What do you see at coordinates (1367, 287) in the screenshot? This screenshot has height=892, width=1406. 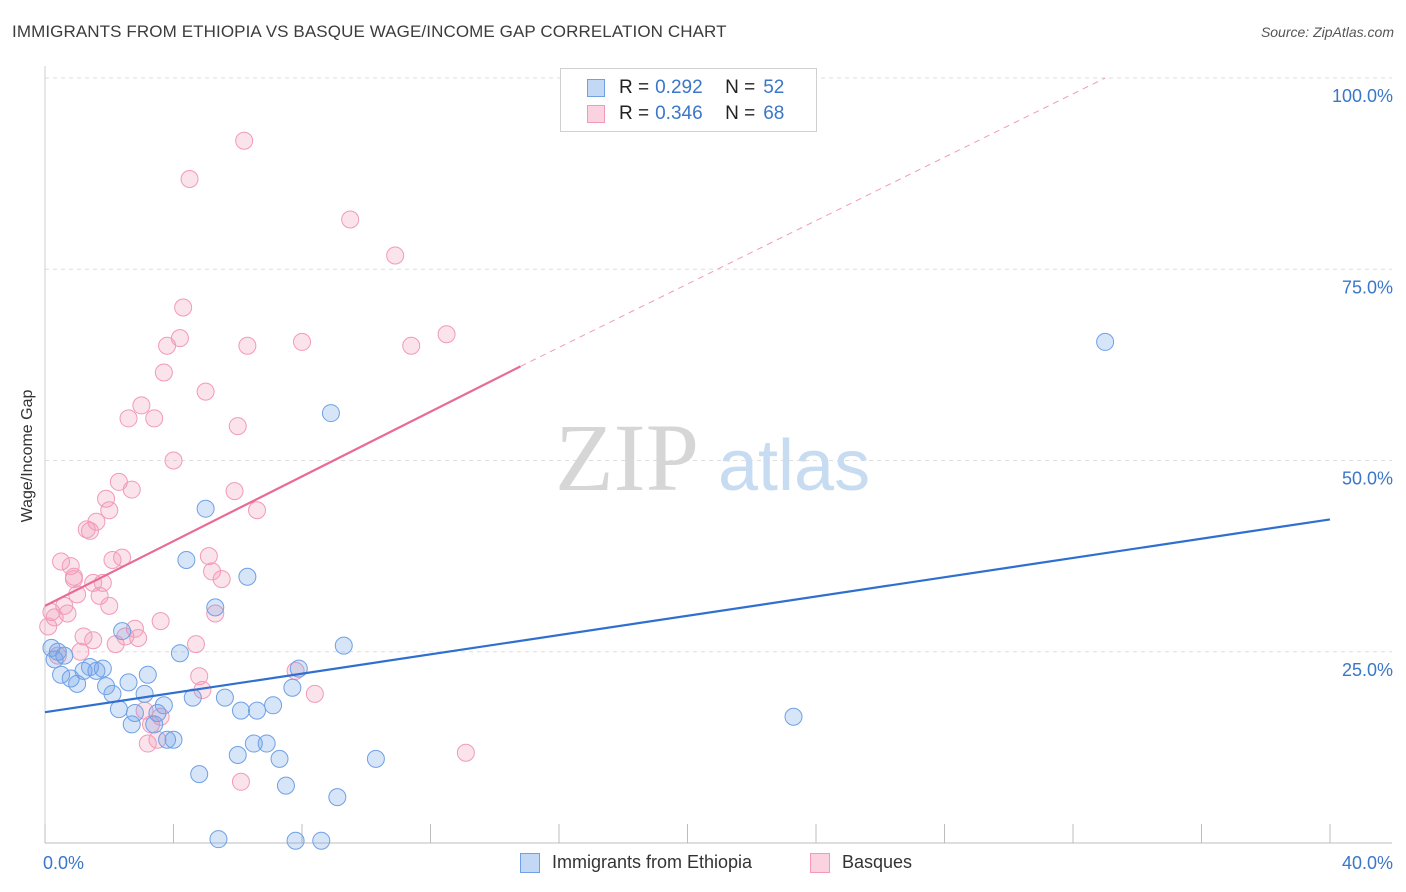 I see `y-tick-label: 75.0%` at bounding box center [1367, 287].